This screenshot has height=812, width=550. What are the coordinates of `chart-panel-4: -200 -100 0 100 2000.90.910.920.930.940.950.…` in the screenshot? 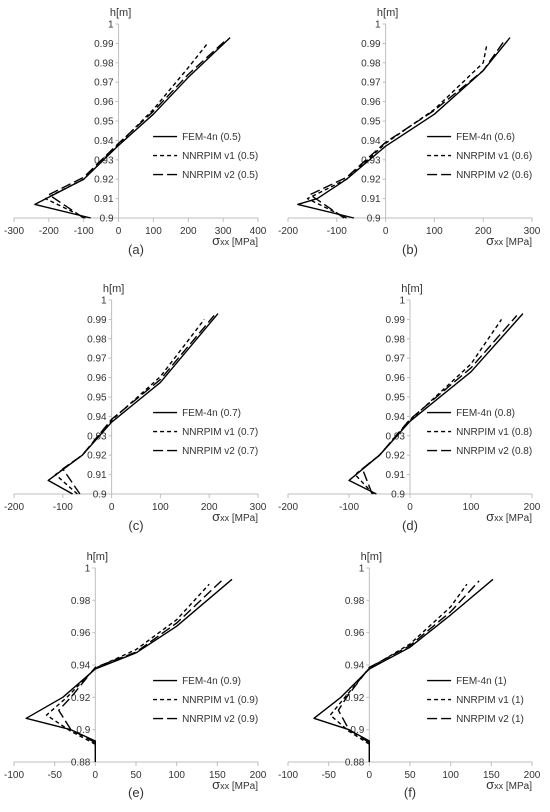 It's located at (409, 408).